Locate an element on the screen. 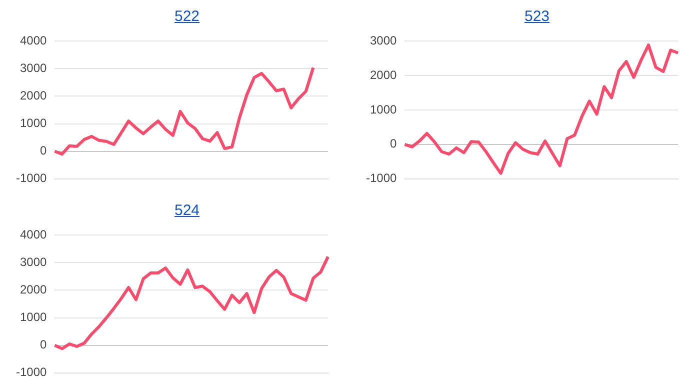 This screenshot has width=700, height=386. chart-title: 522 is located at coordinates (187, 17).